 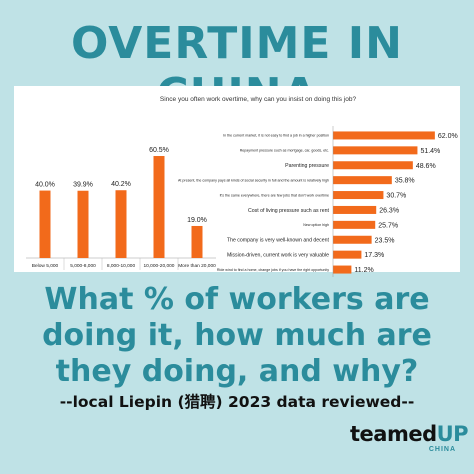 What do you see at coordinates (237, 402) in the screenshot?
I see `source-line: --local Liepin (猎聘) 2023 data reviewed--` at bounding box center [237, 402].